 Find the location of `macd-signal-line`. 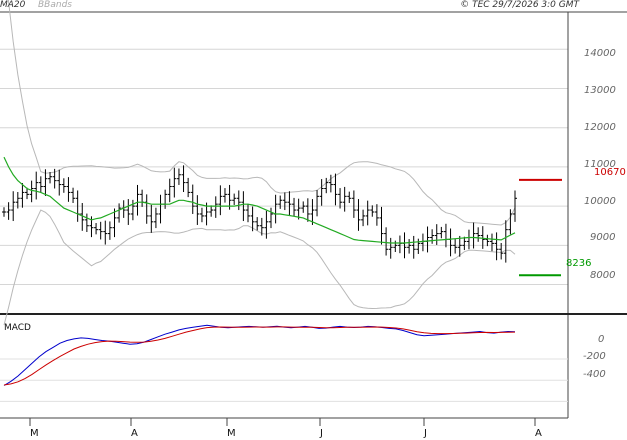

macd-signal-line is located at coordinates (259, 356).